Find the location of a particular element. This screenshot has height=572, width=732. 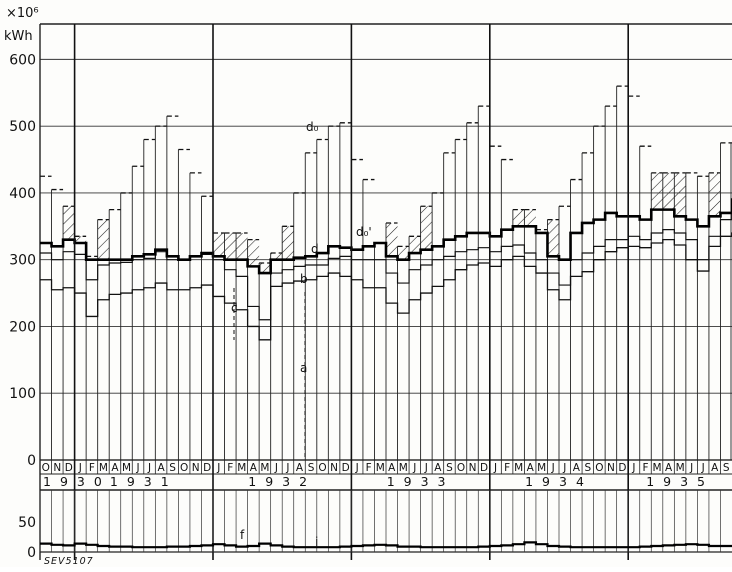

unit-label: kWh is located at coordinates (18, 36).